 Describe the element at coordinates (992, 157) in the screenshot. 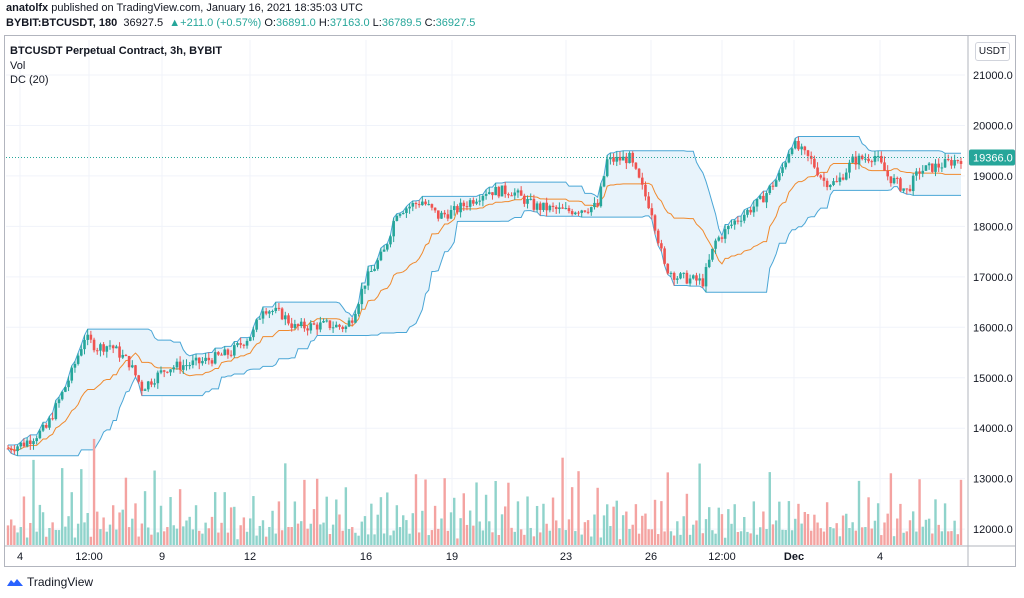

I see `last-price-tag` at that location.